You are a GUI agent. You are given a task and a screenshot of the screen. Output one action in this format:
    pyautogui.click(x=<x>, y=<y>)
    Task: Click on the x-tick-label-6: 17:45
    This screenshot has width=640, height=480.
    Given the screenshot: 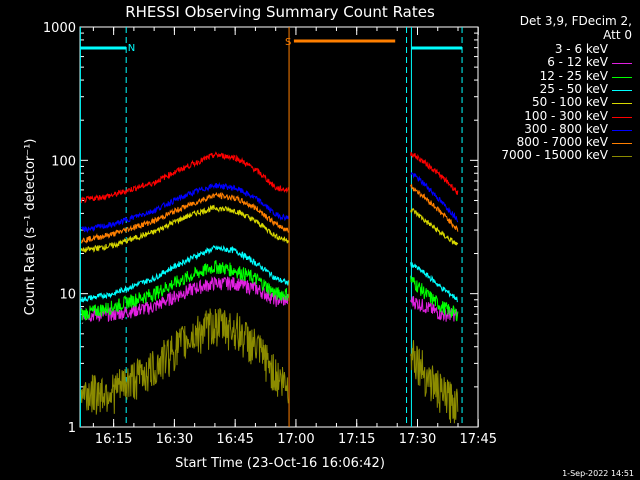 What is the action you would take?
    pyautogui.click(x=478, y=439)
    